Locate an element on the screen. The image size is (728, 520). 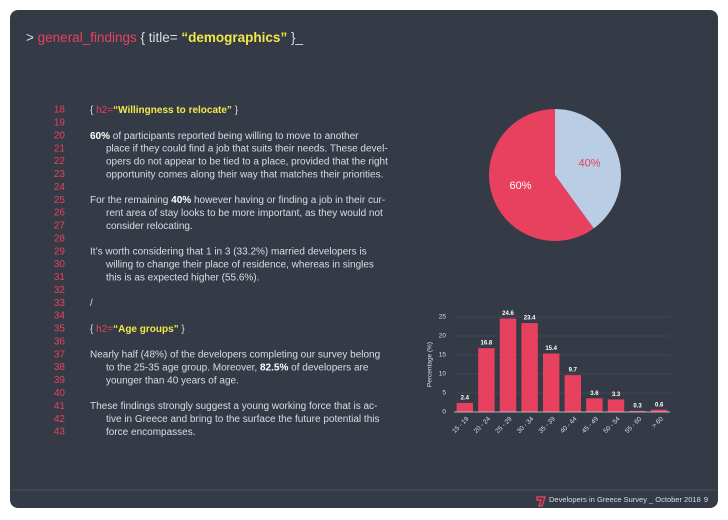
y-tick-label: 5 is located at coordinates (444, 393).